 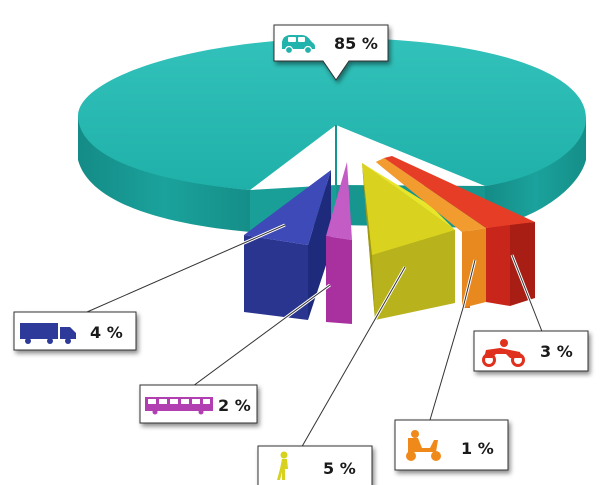 What do you see at coordinates (356, 43) in the screenshot?
I see `label-car: 85 %` at bounding box center [356, 43].